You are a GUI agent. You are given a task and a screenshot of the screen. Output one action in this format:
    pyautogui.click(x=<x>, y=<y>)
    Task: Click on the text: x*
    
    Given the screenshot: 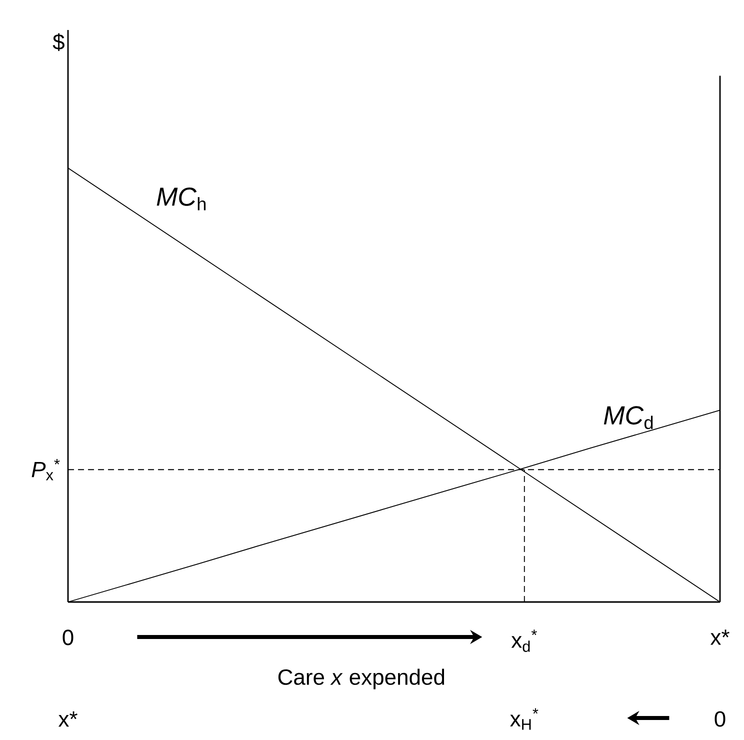 What is the action you would take?
    pyautogui.click(x=68, y=719)
    